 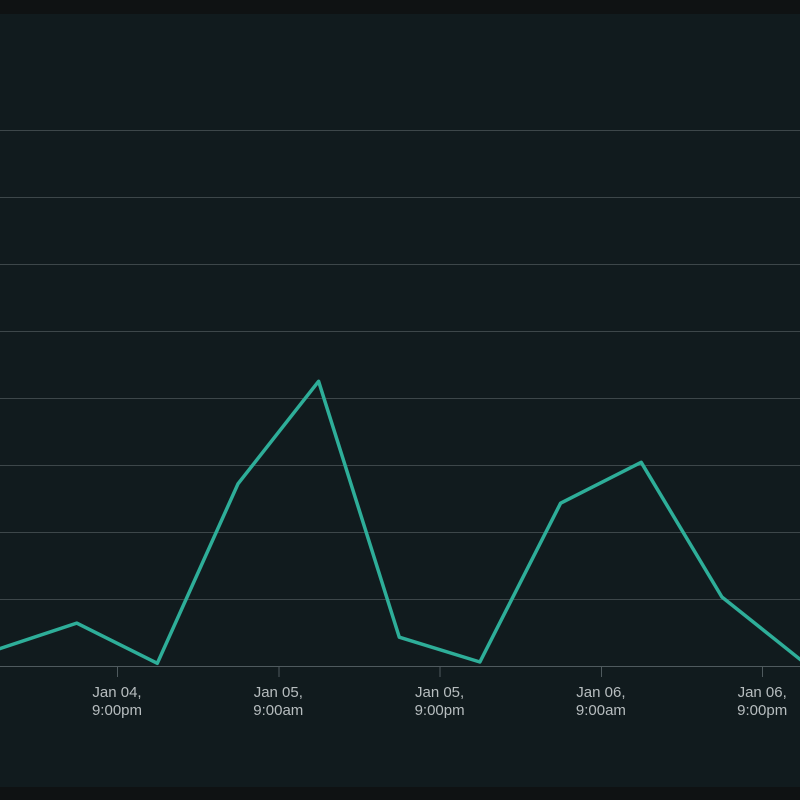 I want to click on x-axis-group, so click(x=400, y=671).